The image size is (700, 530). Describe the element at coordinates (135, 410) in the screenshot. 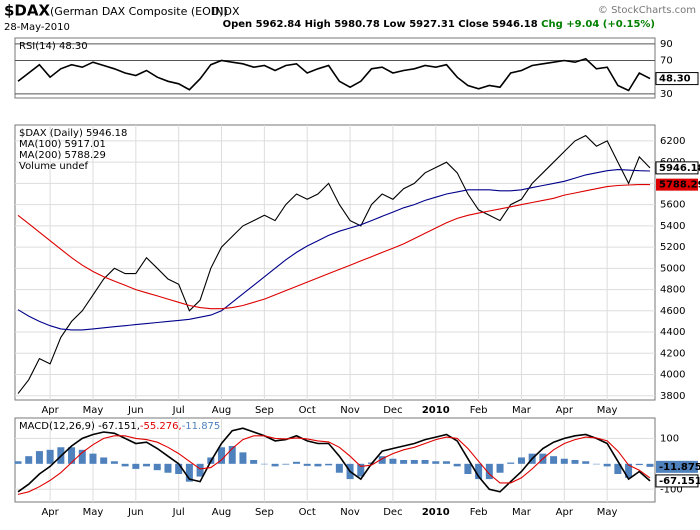

I see `x-tick-label: Jun` at that location.